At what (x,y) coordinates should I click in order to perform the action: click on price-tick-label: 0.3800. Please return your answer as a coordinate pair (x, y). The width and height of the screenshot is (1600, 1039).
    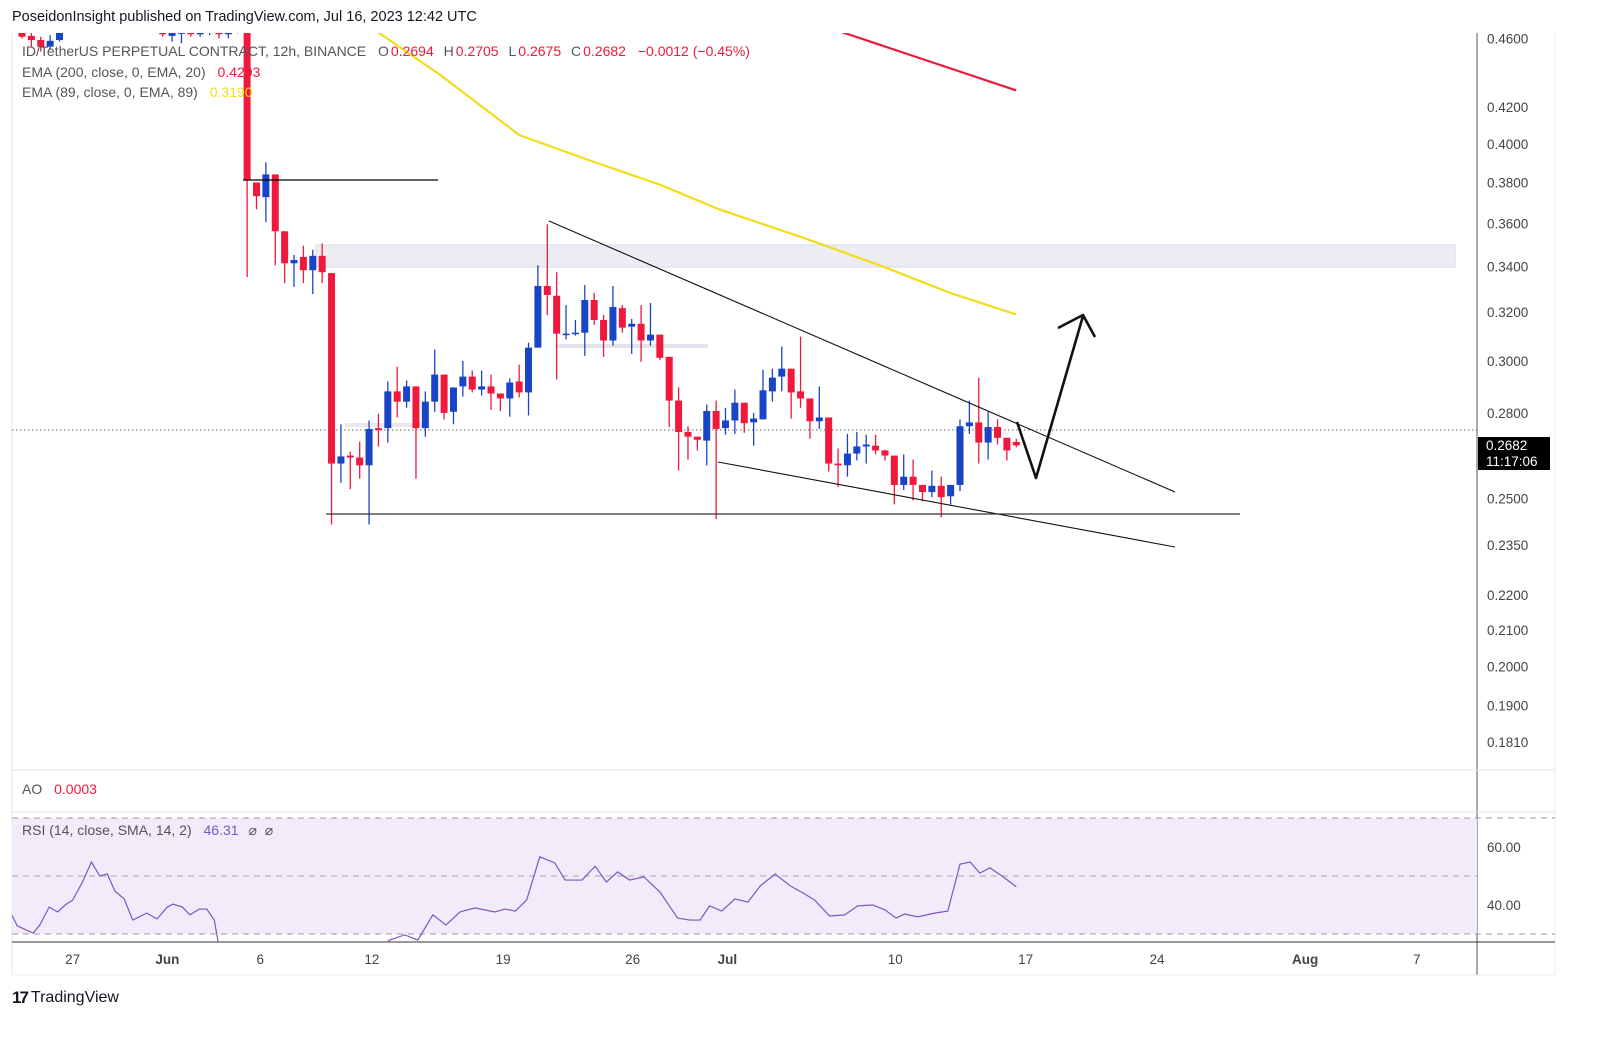
    Looking at the image, I should click on (1507, 183).